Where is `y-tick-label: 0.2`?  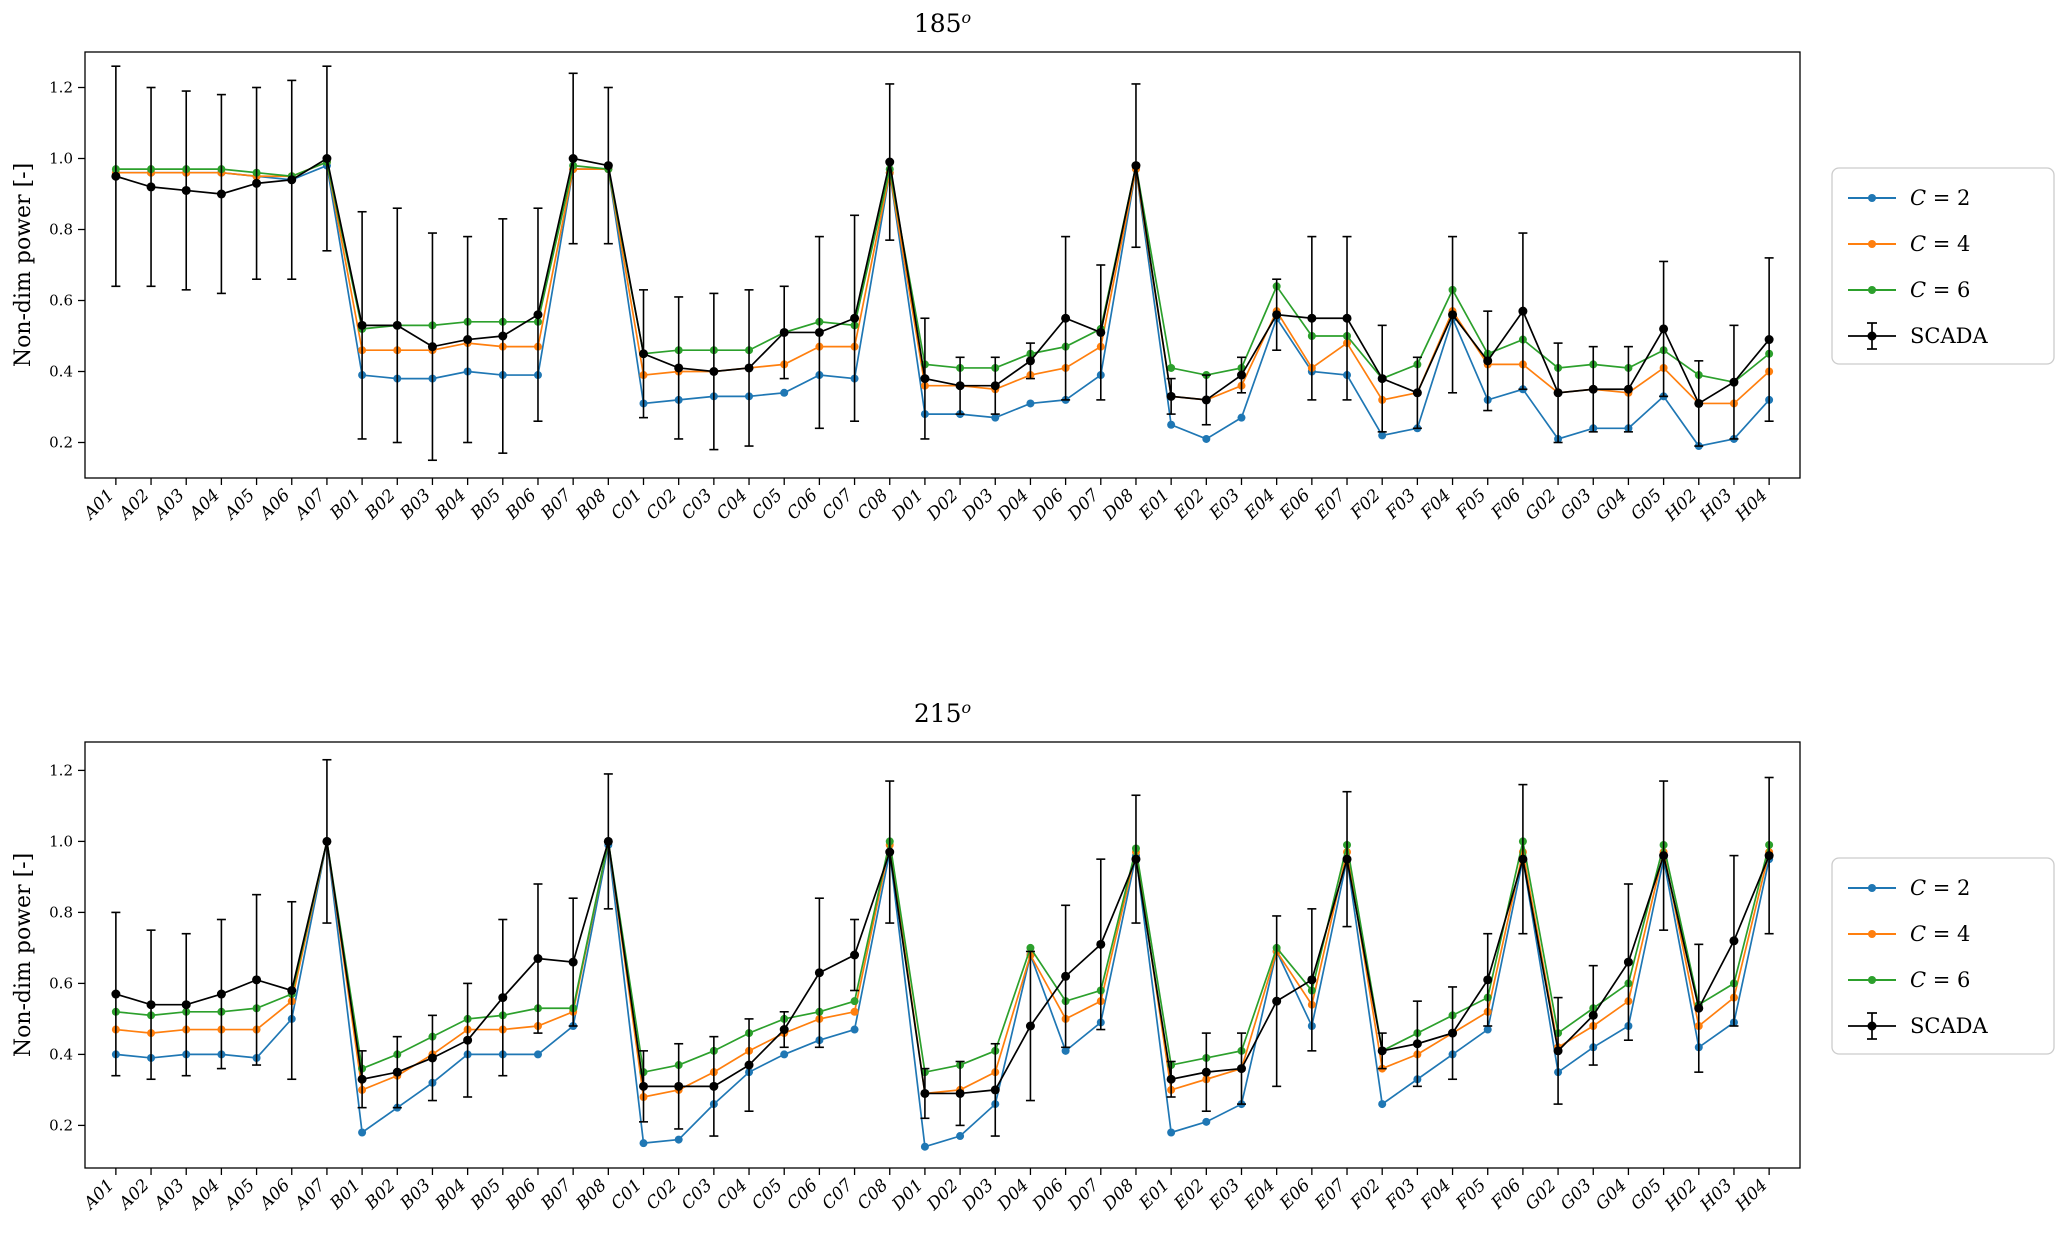 y-tick-label: 0.2 is located at coordinates (61, 1125).